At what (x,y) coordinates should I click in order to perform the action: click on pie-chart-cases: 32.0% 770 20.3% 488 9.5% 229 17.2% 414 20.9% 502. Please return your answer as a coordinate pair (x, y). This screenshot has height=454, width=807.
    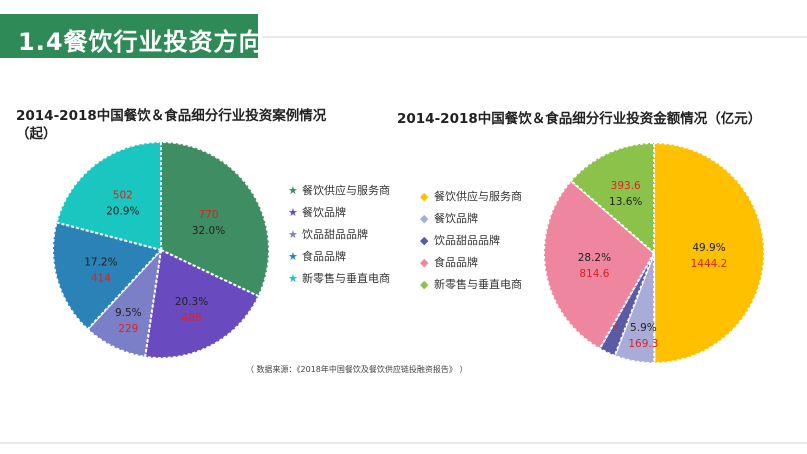
    Looking at the image, I should click on (161, 249).